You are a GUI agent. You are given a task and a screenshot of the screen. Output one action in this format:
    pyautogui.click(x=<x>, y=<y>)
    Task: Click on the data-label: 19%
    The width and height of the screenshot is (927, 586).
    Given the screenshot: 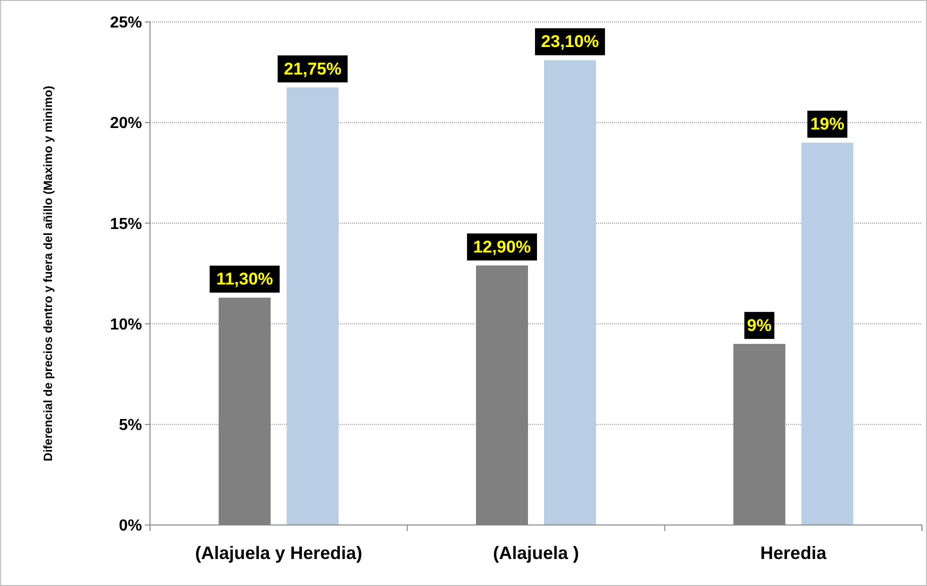 What is the action you would take?
    pyautogui.click(x=827, y=124)
    